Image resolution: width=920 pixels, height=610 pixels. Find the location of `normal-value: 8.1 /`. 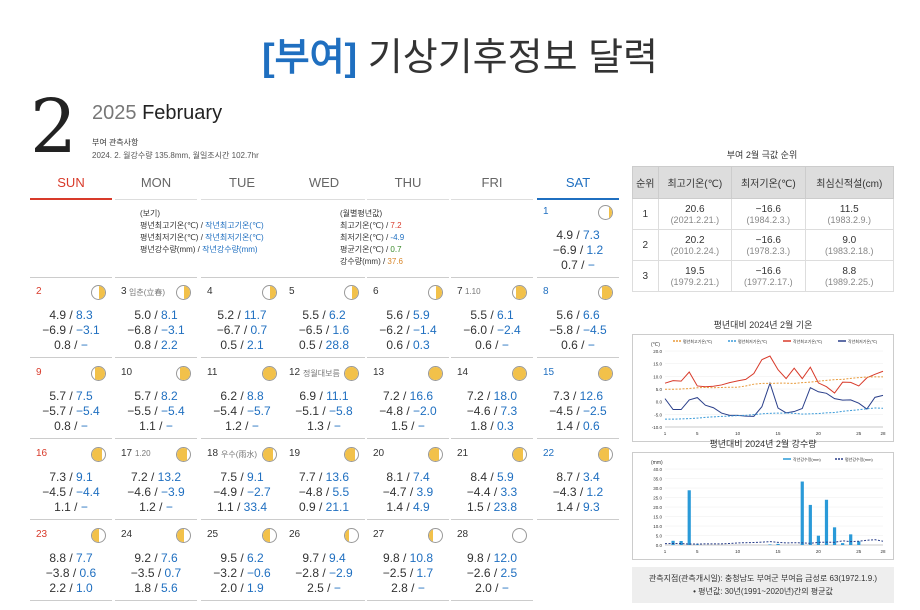

normal-value: 8.1 / is located at coordinates (399, 477).